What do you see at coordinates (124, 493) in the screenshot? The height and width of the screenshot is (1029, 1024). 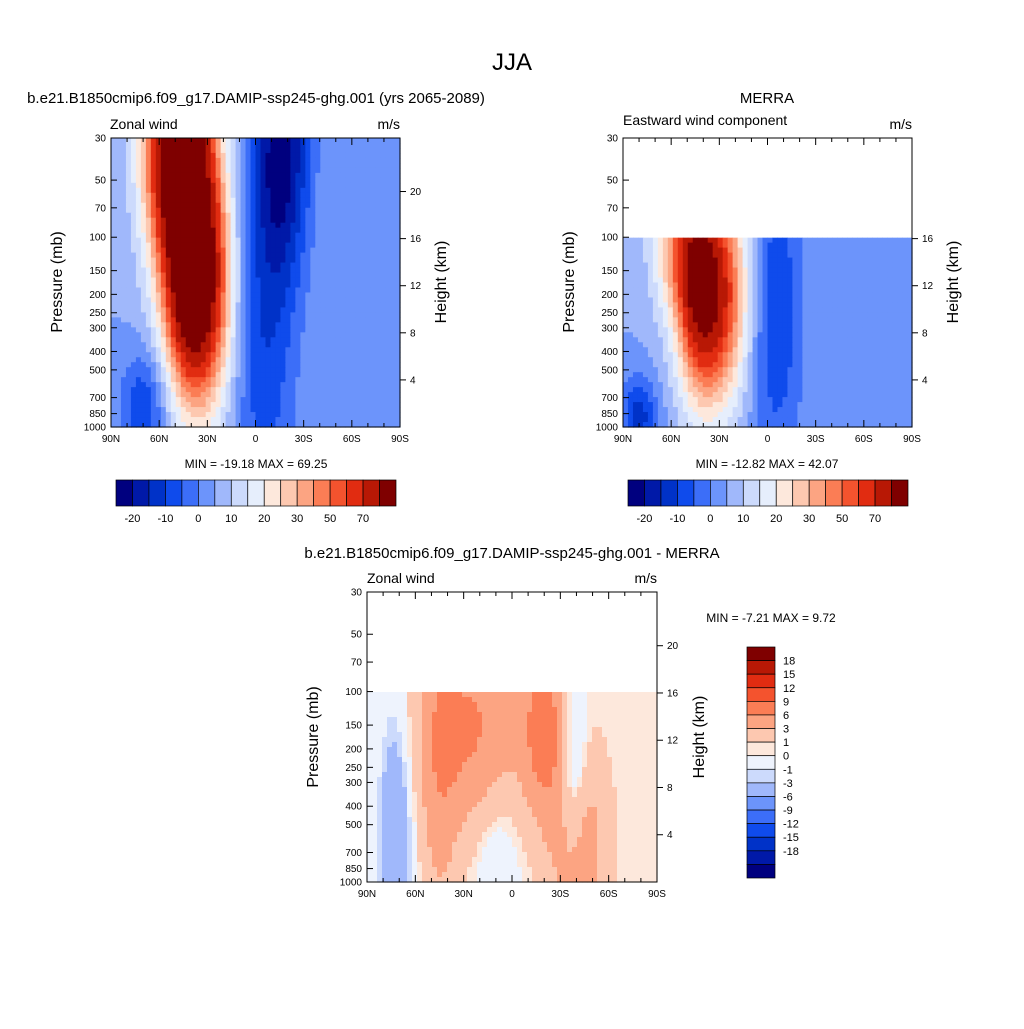 I see `colorbar-swatch` at bounding box center [124, 493].